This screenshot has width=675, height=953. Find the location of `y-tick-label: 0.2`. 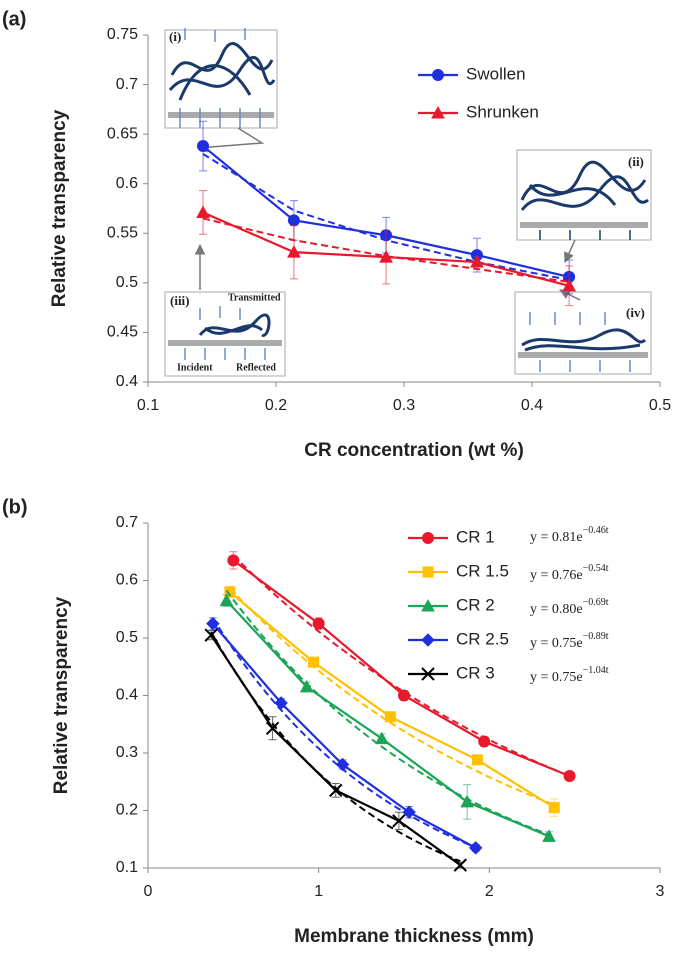

y-tick-label: 0.2 is located at coordinates (127, 810).